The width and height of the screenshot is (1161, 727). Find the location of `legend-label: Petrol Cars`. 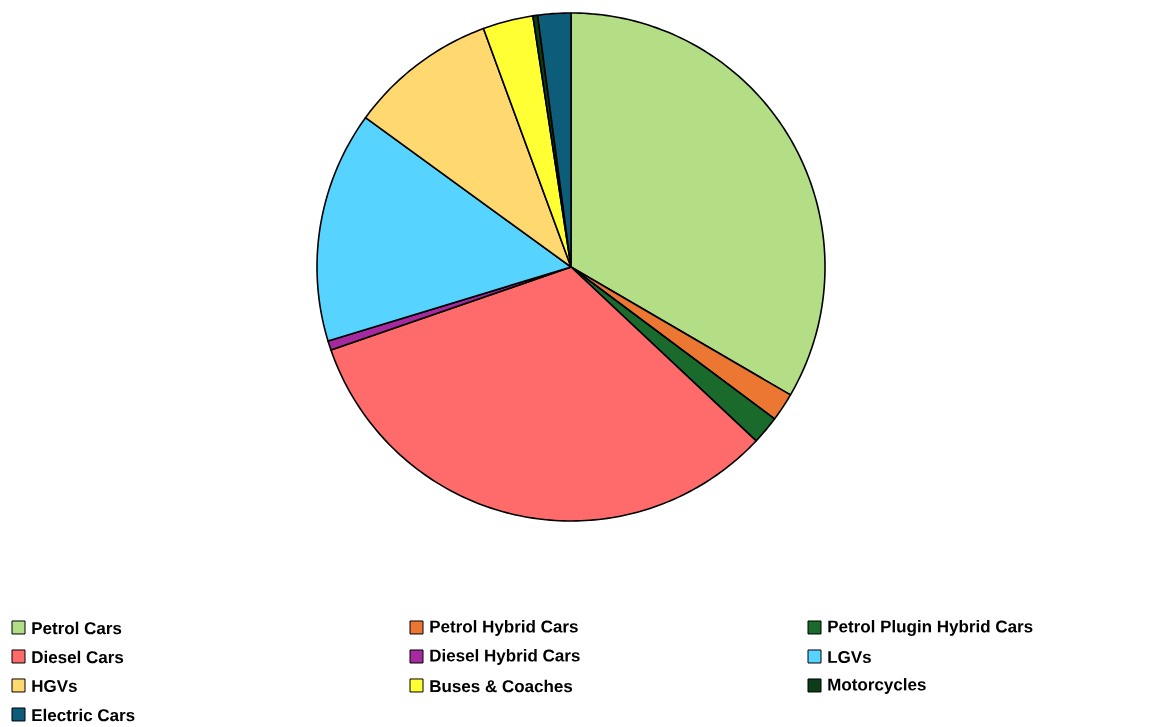

legend-label: Petrol Cars is located at coordinates (77, 628).